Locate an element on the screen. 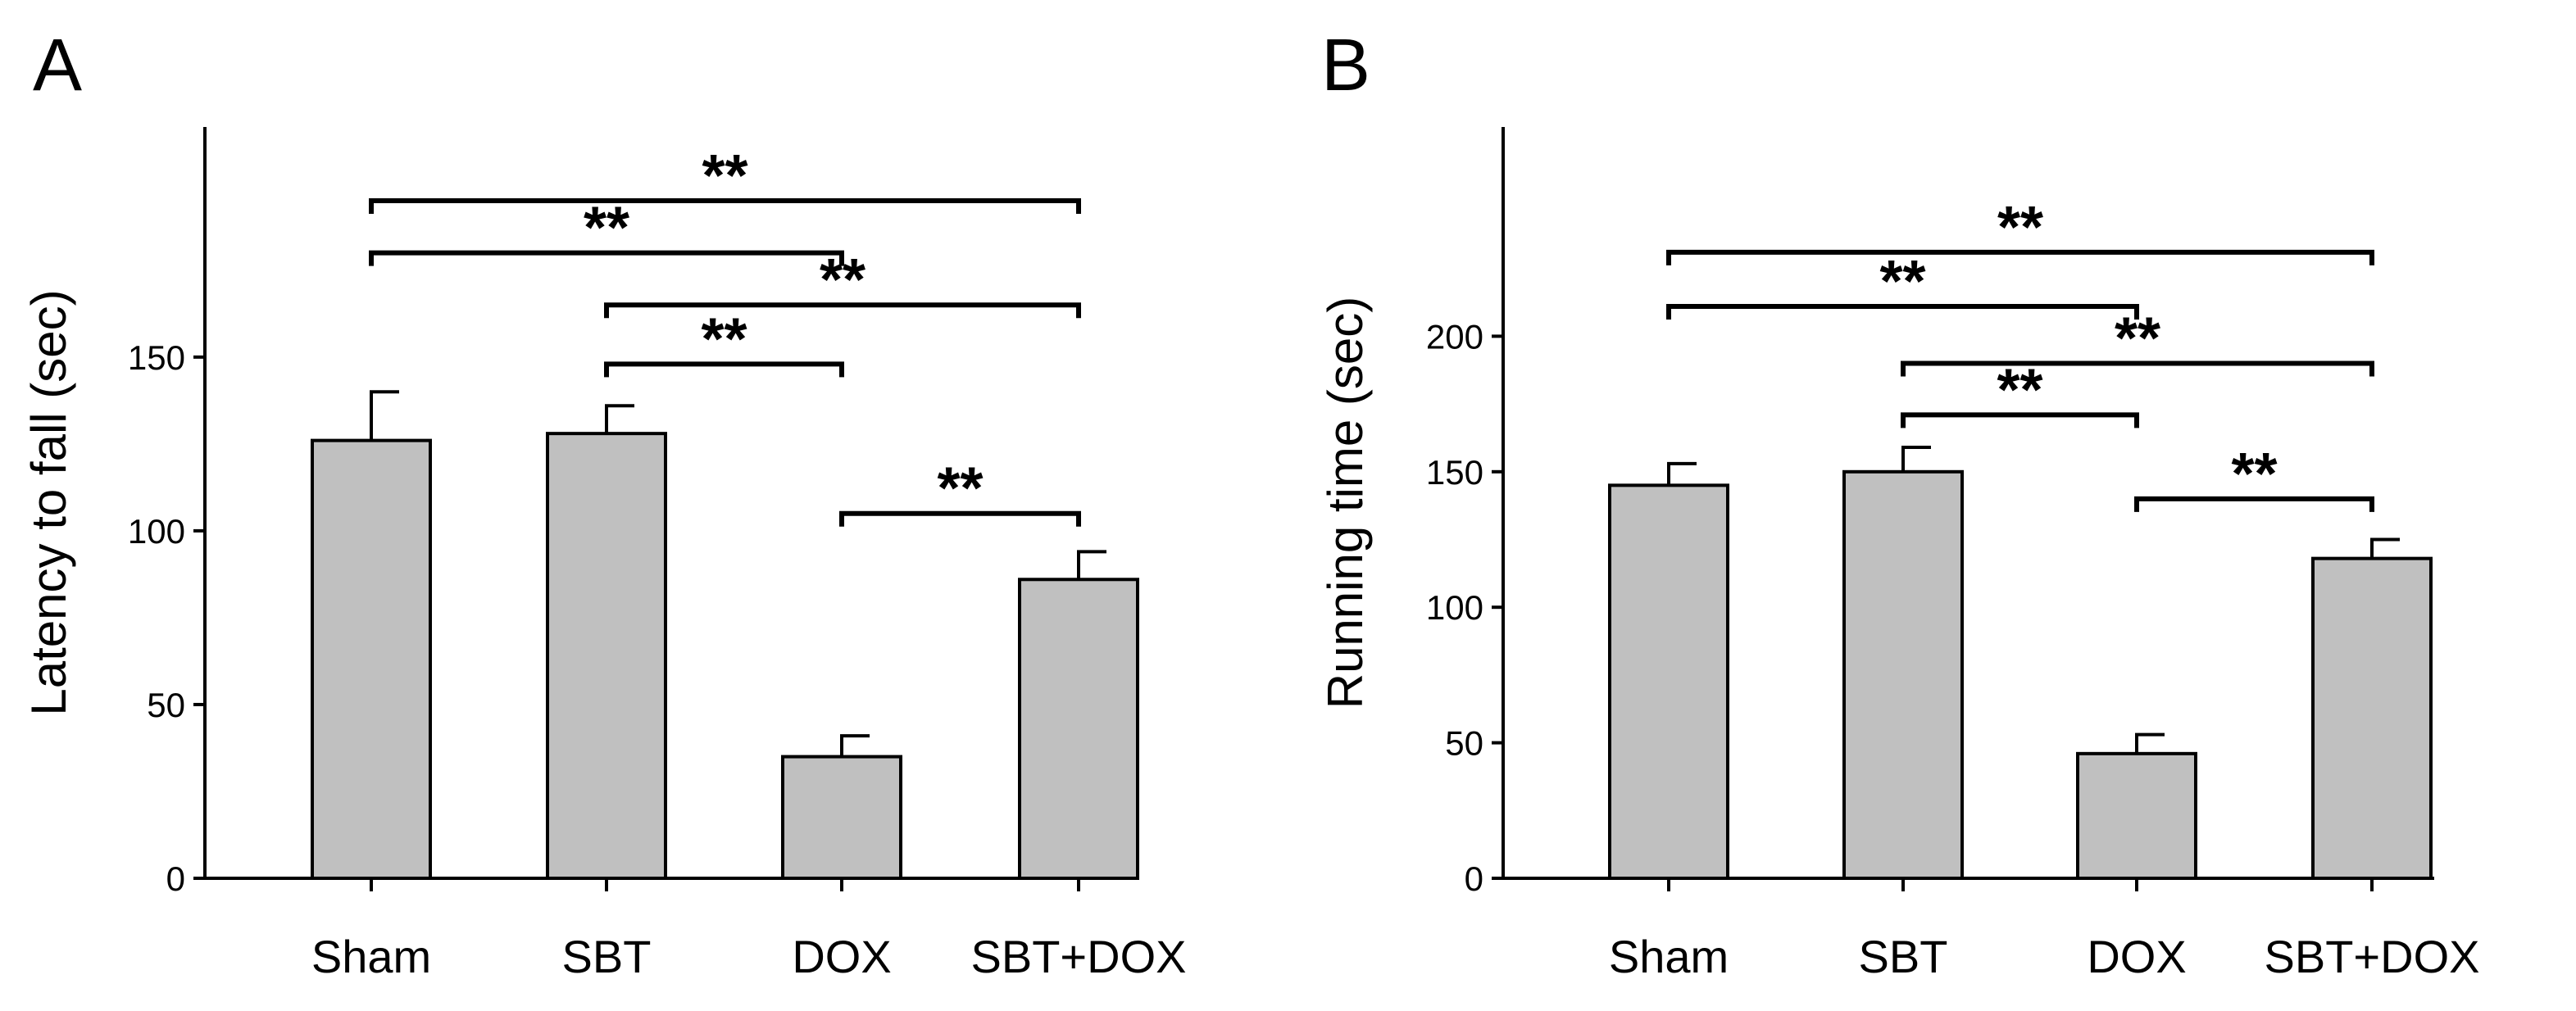 This screenshot has width=2576, height=1011. y-tick-label: 200 is located at coordinates (1454, 336).